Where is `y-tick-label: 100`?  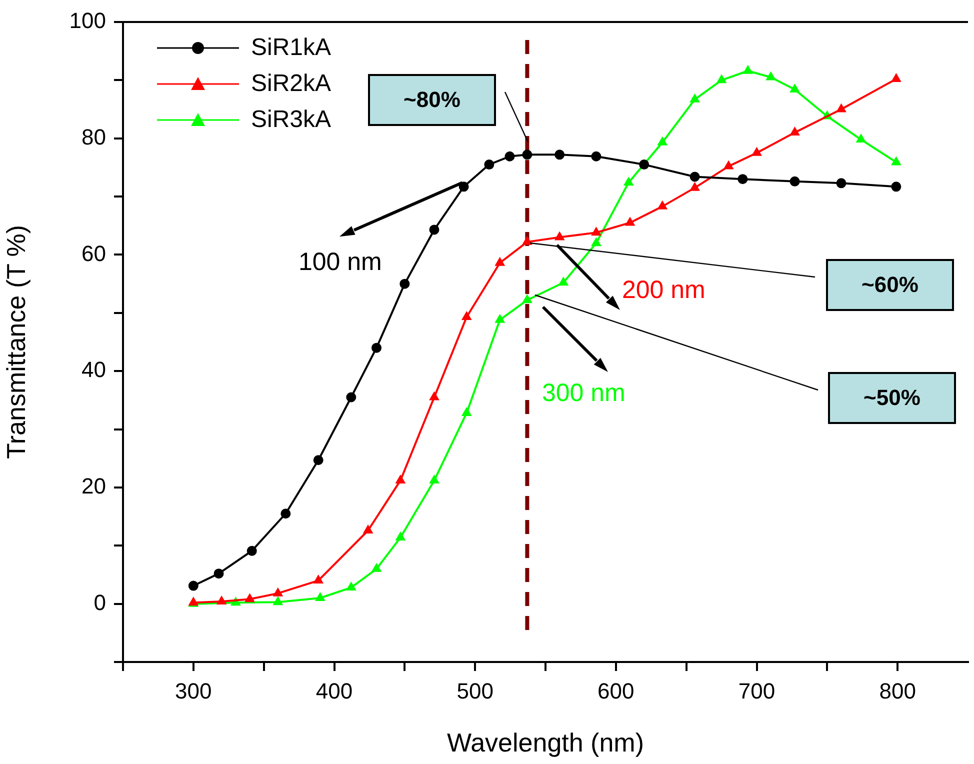
y-tick-label: 100 is located at coordinates (87, 21).